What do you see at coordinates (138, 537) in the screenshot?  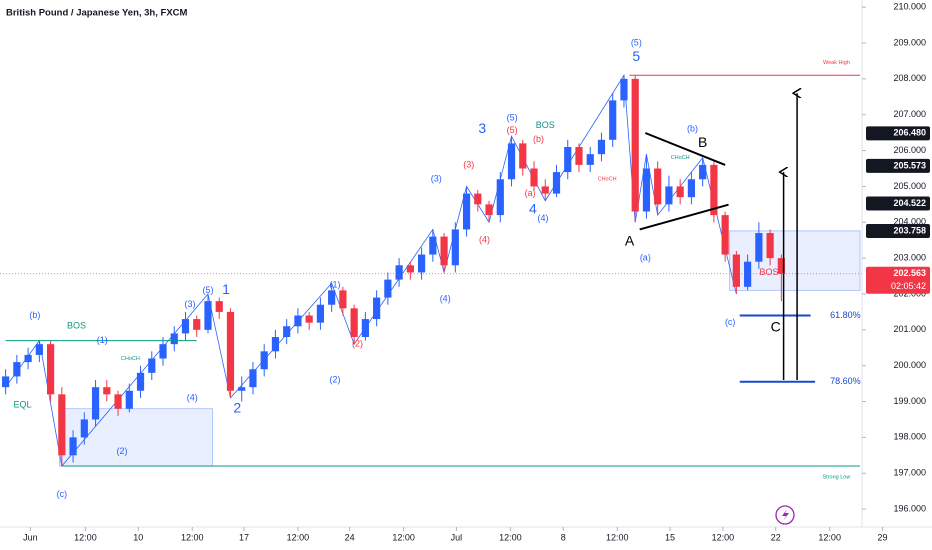 I see `x-tick-label: 10` at bounding box center [138, 537].